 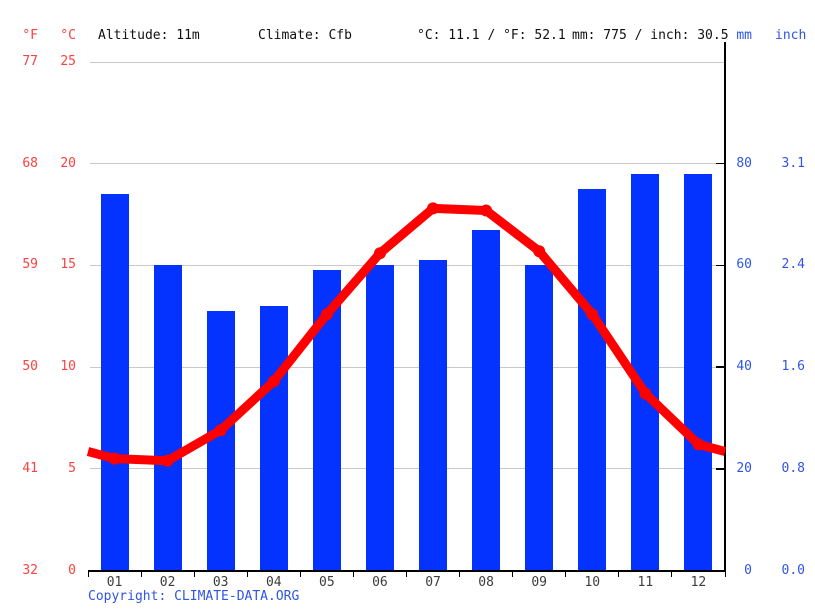 I want to click on month-label: 08, so click(x=486, y=582).